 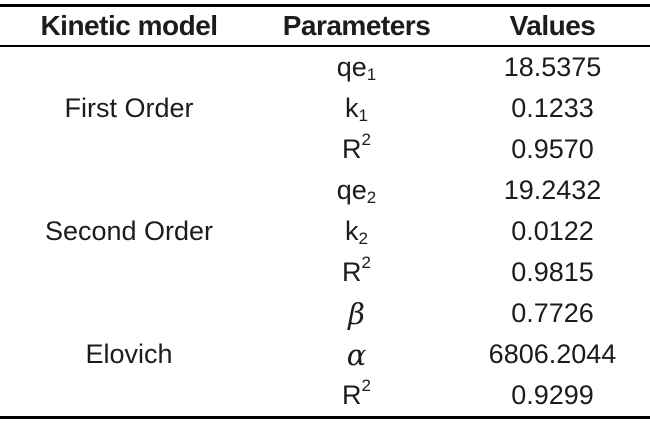 What do you see at coordinates (552, 272) in the screenshot?
I see `value-cell: 0.9815` at bounding box center [552, 272].